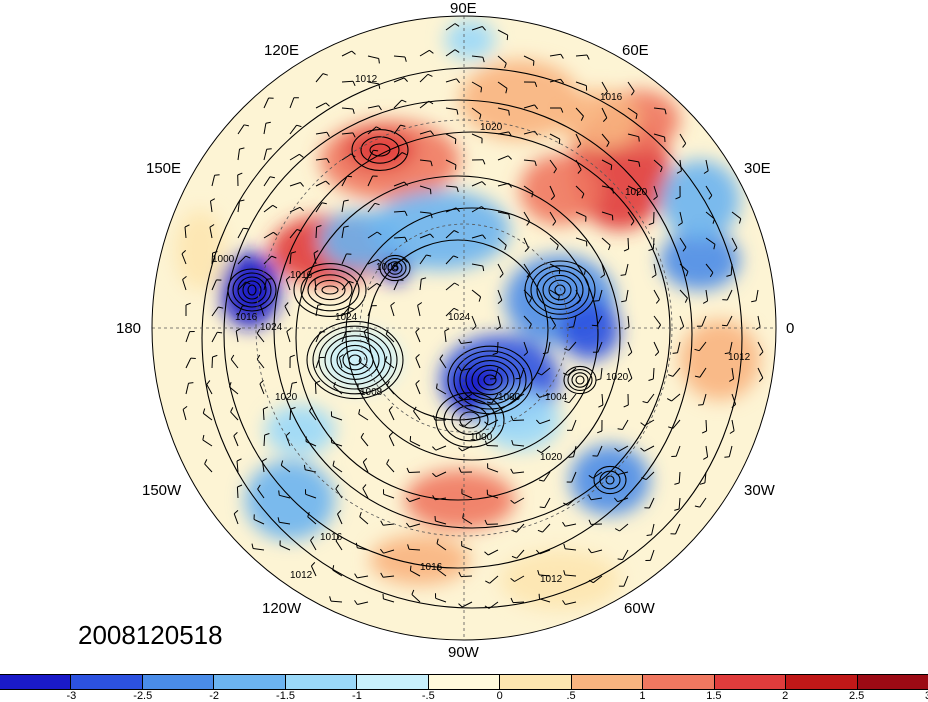 The image size is (928, 702). I want to click on date-stamp: 2008120518, so click(150, 635).